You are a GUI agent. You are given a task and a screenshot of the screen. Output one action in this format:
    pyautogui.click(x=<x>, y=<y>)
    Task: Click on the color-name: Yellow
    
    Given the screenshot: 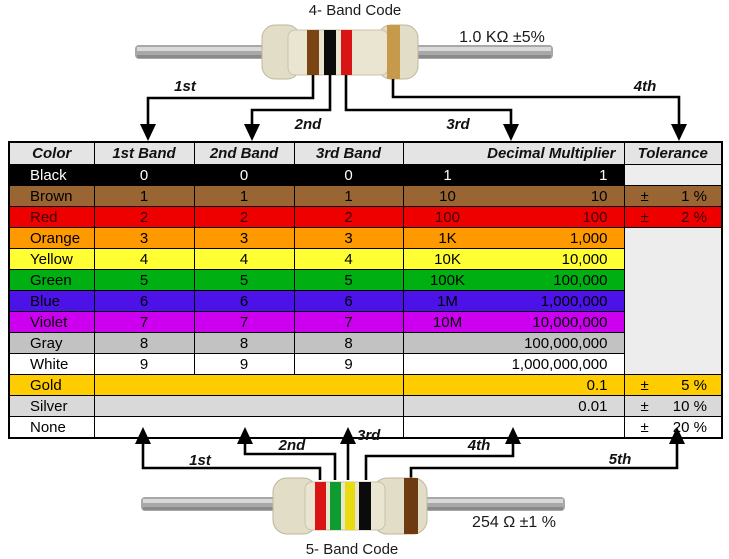 What is the action you would take?
    pyautogui.click(x=51, y=259)
    